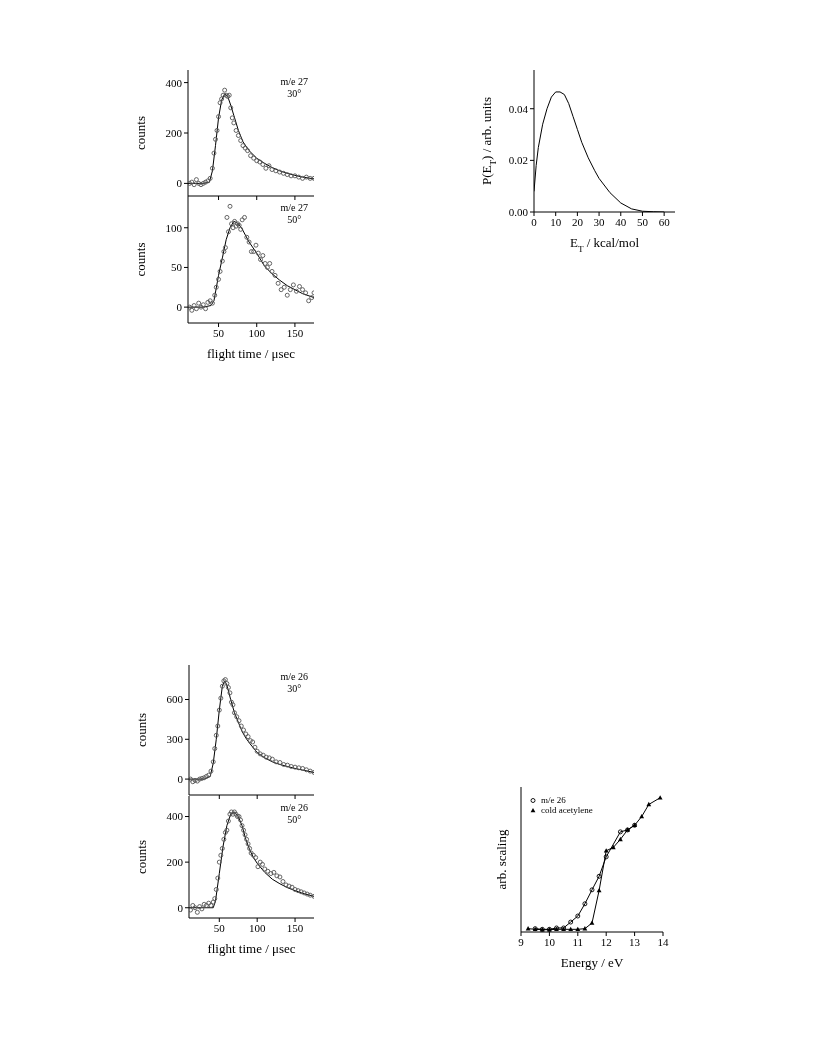 This screenshot has width=816, height=1056. I want to click on y-tick-label: 0.00, so click(518, 211).